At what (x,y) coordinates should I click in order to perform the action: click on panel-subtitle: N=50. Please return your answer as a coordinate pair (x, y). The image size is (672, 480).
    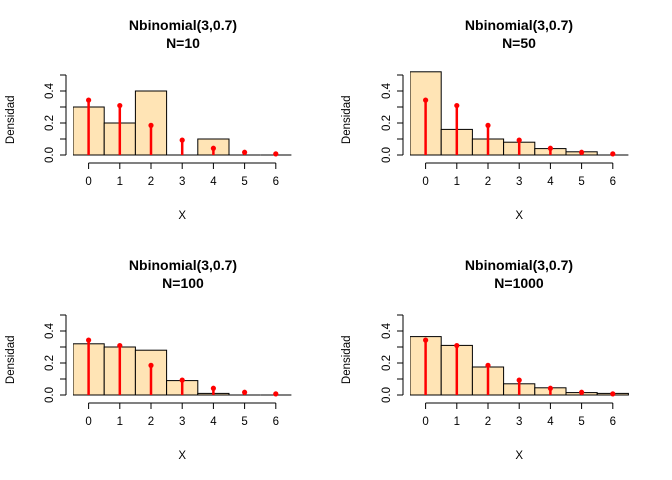
    Looking at the image, I should click on (519, 43).